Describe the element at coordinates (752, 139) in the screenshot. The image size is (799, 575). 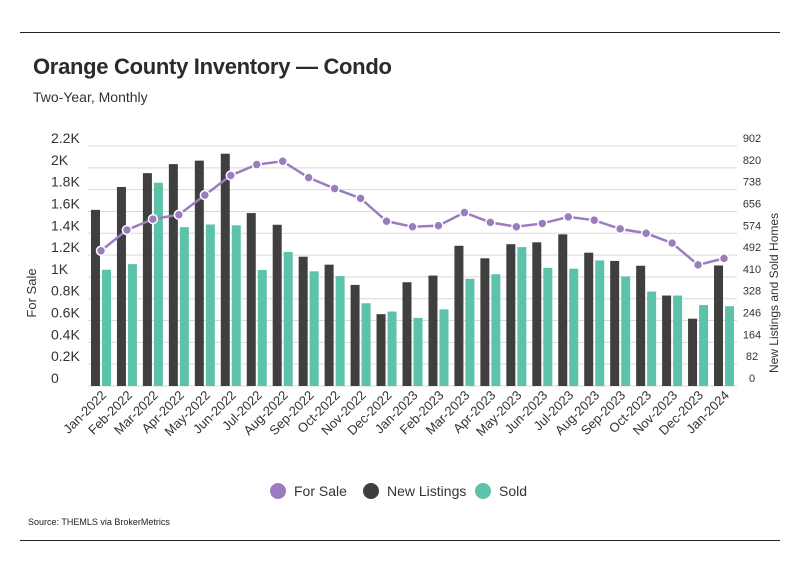
I see `right-tick-label: 902` at that location.